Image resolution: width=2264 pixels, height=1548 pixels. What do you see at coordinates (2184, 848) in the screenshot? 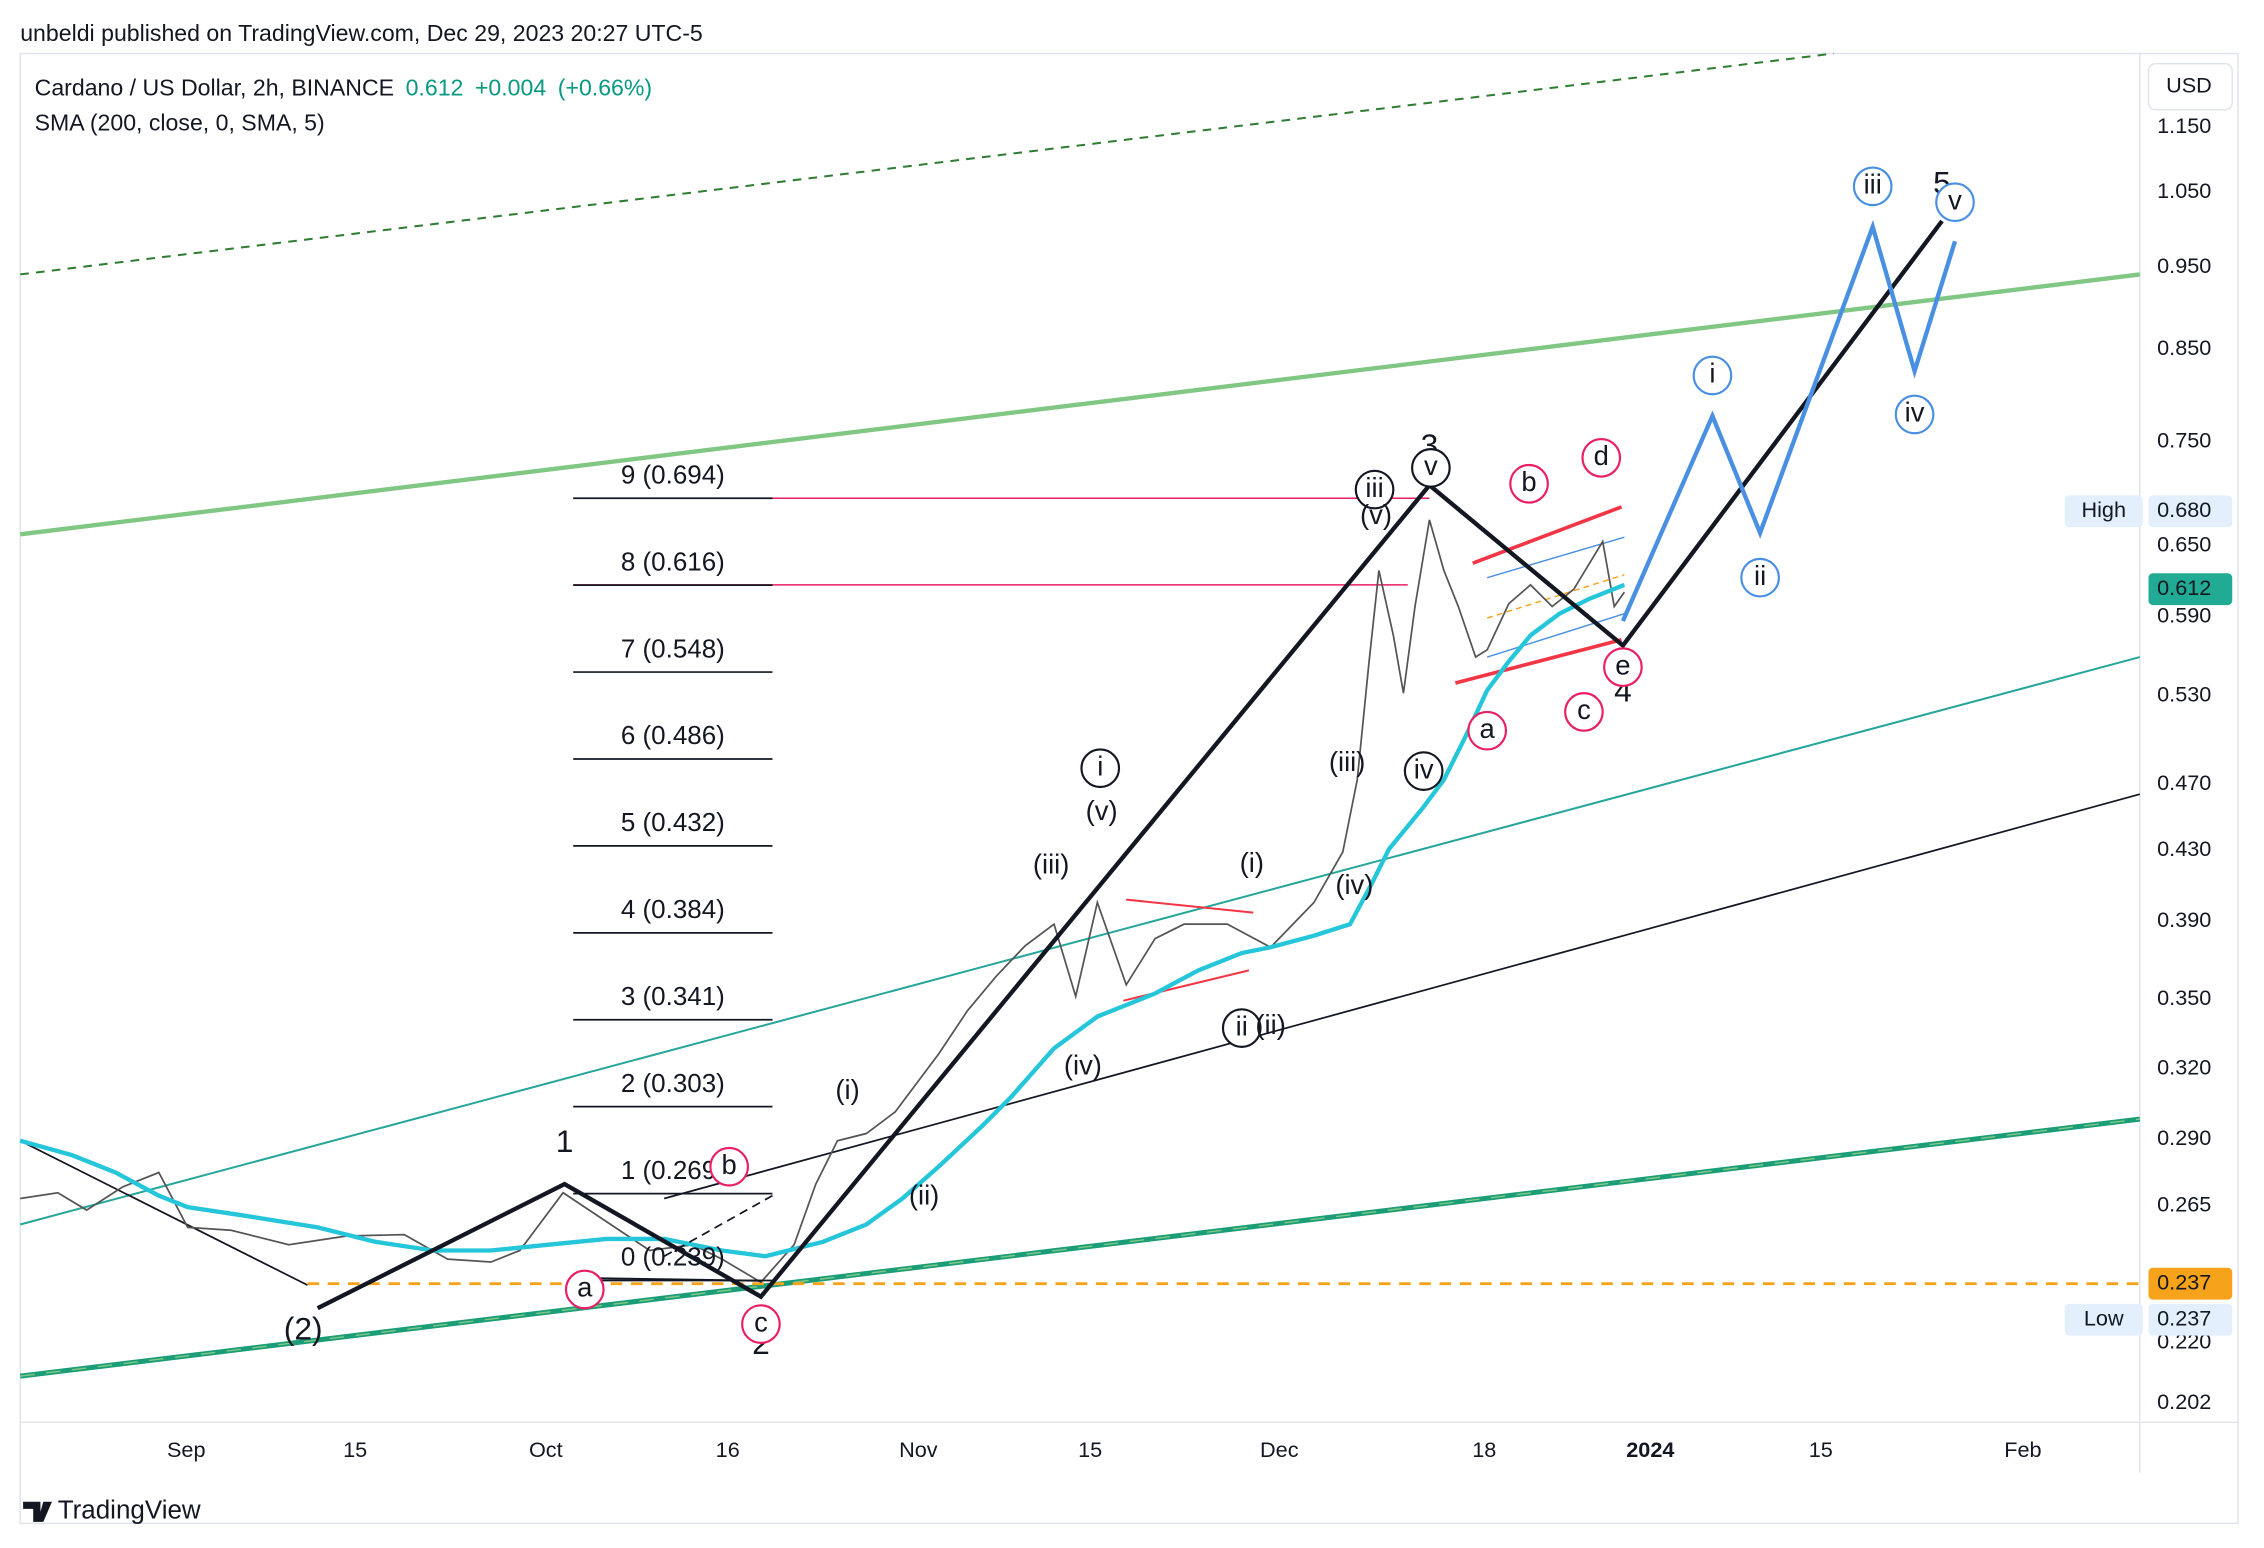
I see `price-tick-label: 0.430` at bounding box center [2184, 848].